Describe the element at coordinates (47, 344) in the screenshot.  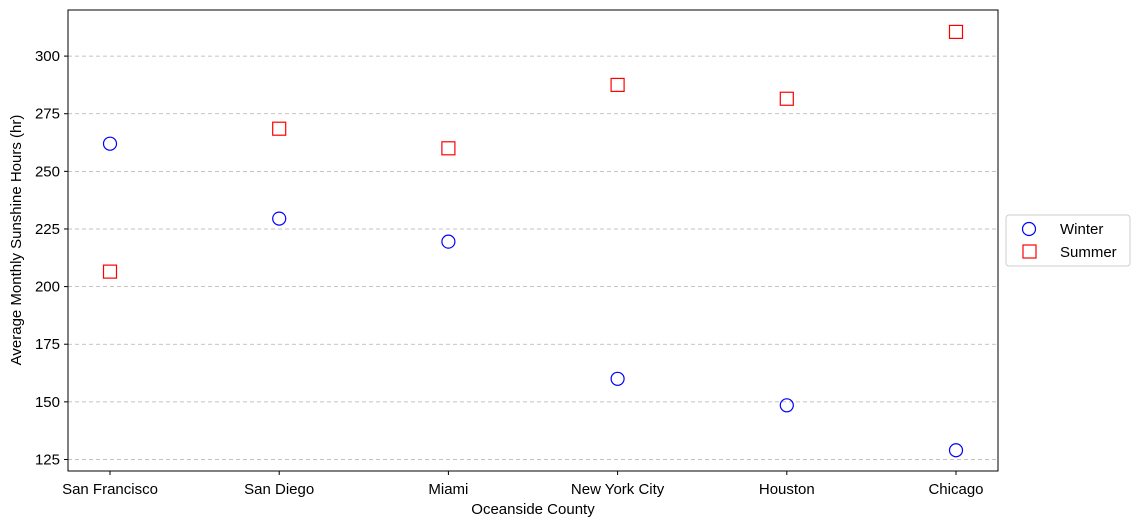
I see `y-tick-label: 175` at that location.